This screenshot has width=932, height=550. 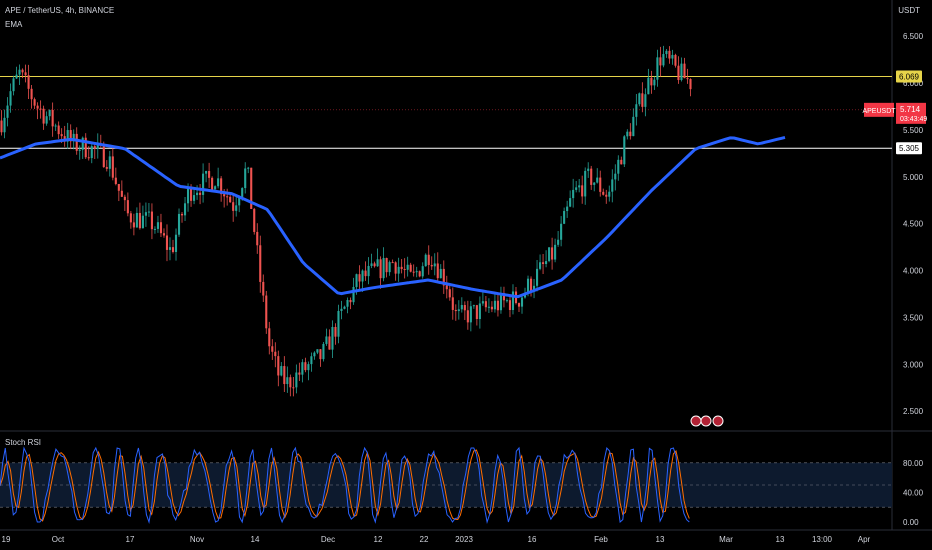 I want to click on time-tick-label: Nov, so click(x=197, y=539).